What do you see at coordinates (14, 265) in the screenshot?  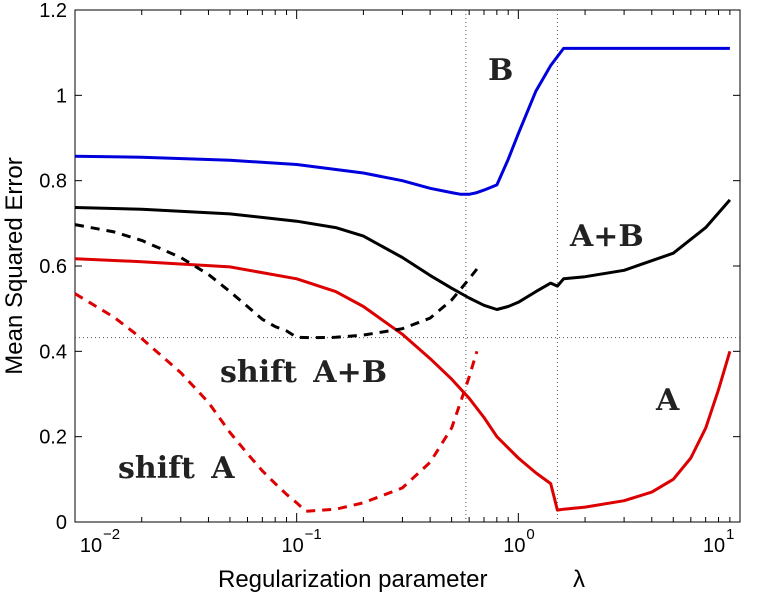 I see `y-axis-label: Mean Squared Error` at bounding box center [14, 265].